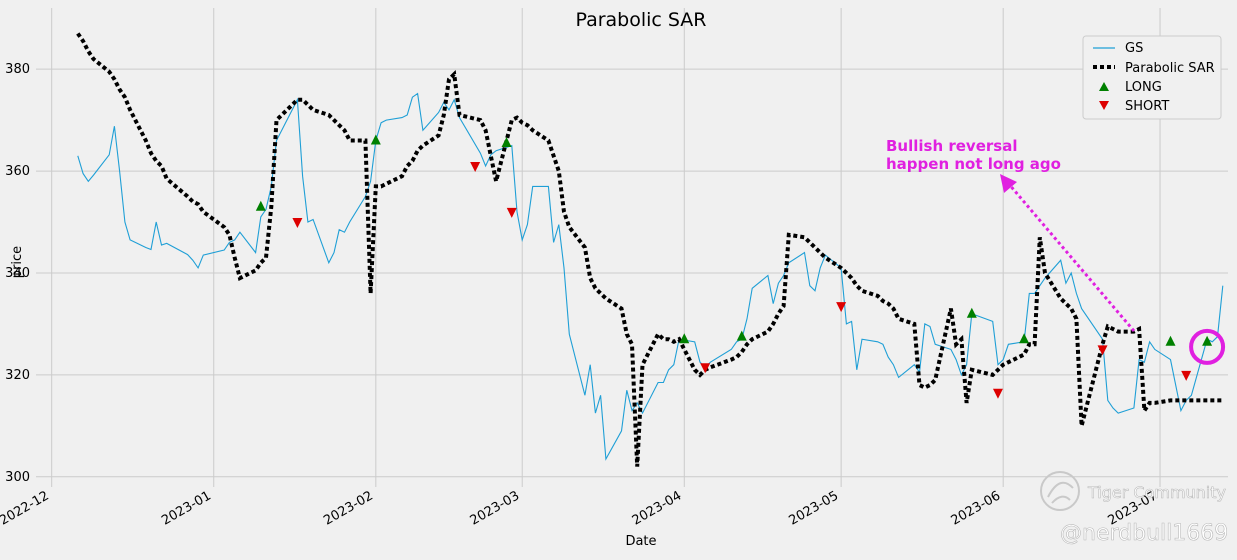  Describe the element at coordinates (973, 164) in the screenshot. I see `annotation-text-line2: happen not long ago` at that location.